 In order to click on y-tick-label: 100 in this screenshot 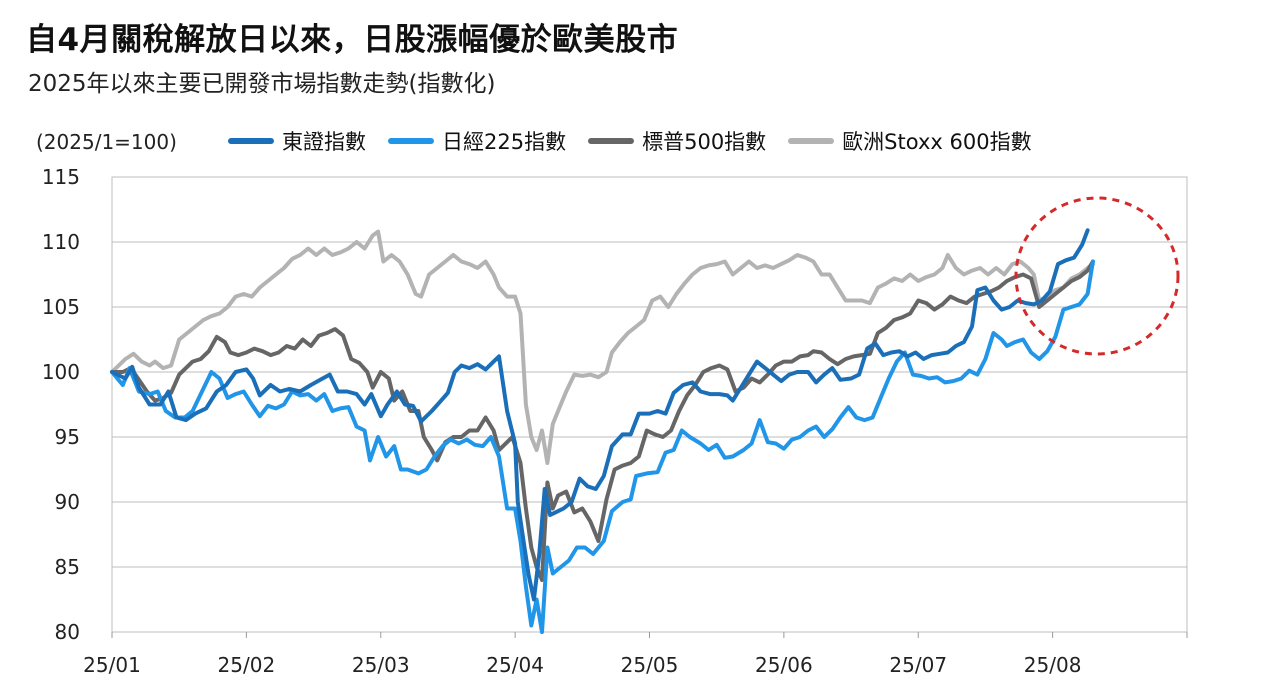, I will do `click(61, 372)`.